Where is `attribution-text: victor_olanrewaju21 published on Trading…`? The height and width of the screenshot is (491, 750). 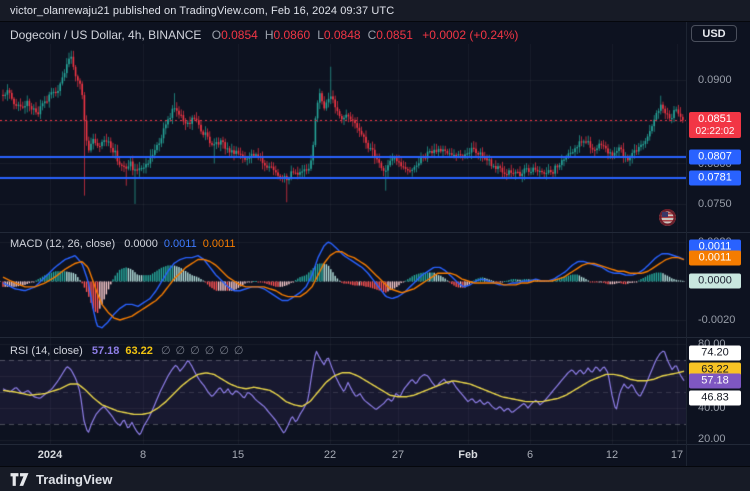
attribution-text: victor_olanrewaju21 published on Trading… is located at coordinates (202, 10).